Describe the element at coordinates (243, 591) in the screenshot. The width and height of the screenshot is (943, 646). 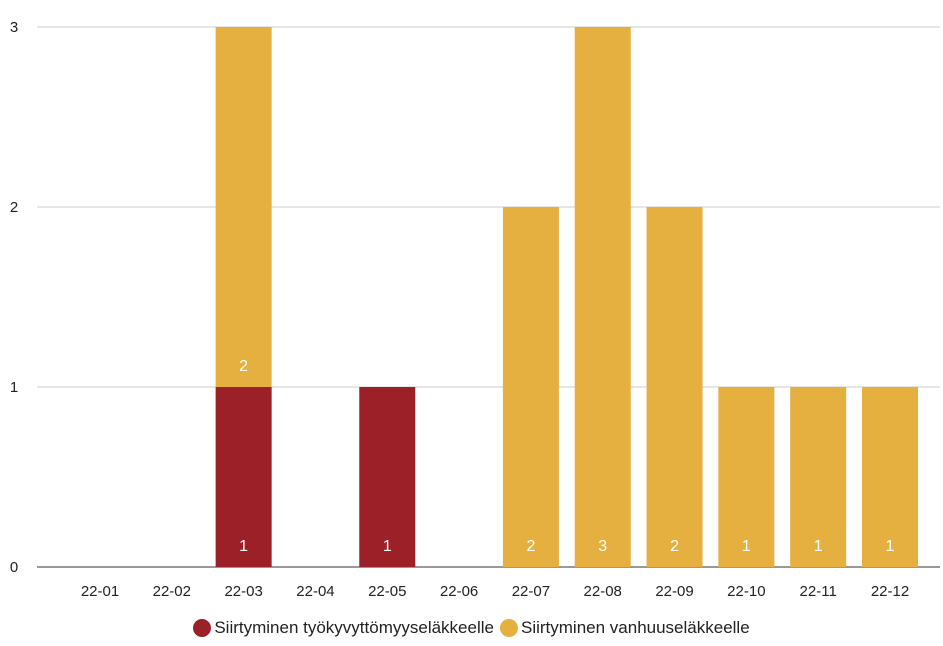
I see `x-tick-label: 22-03` at that location.